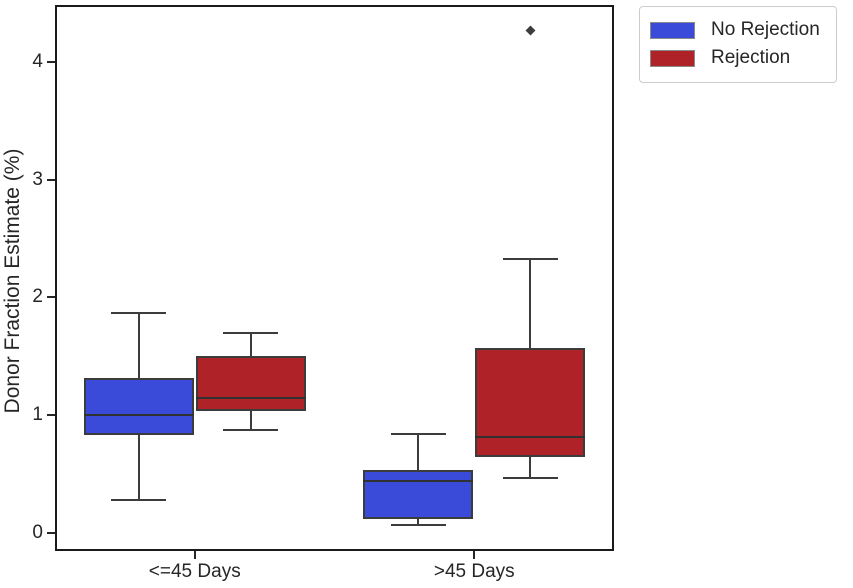 The height and width of the screenshot is (588, 853). Describe the element at coordinates (751, 57) in the screenshot. I see `legend-label-rejection: Rejection` at that location.